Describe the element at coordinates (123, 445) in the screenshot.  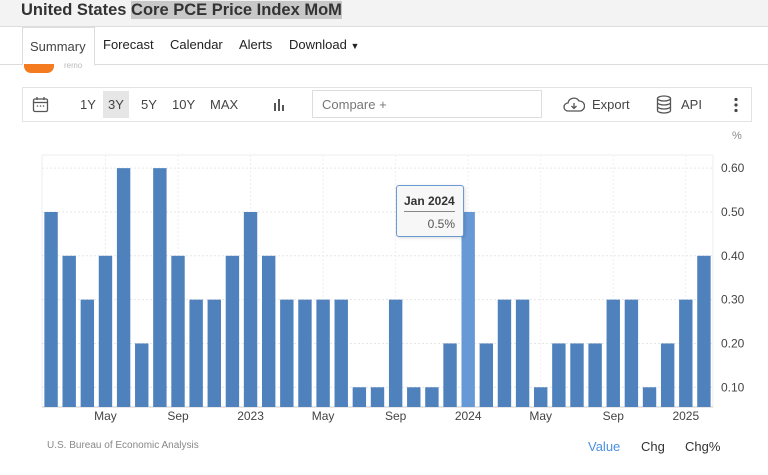
I see `source-label: U.S. Bureau of Economic Analysis` at that location.